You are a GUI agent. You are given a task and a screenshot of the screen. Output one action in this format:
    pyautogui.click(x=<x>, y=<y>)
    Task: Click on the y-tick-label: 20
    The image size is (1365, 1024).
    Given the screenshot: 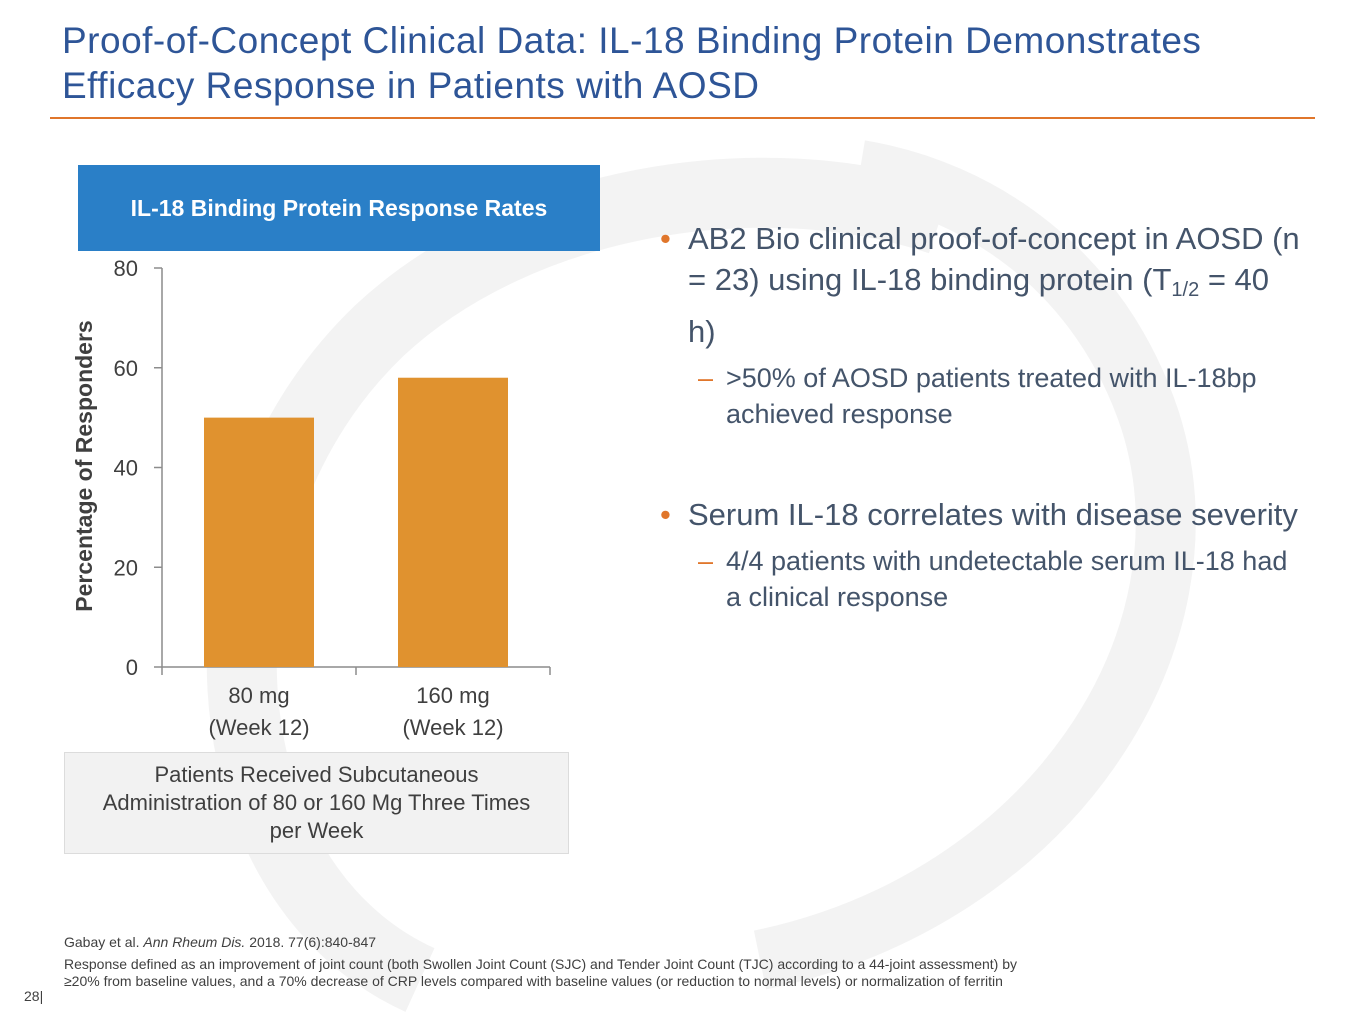 What is the action you would take?
    pyautogui.click(x=126, y=567)
    